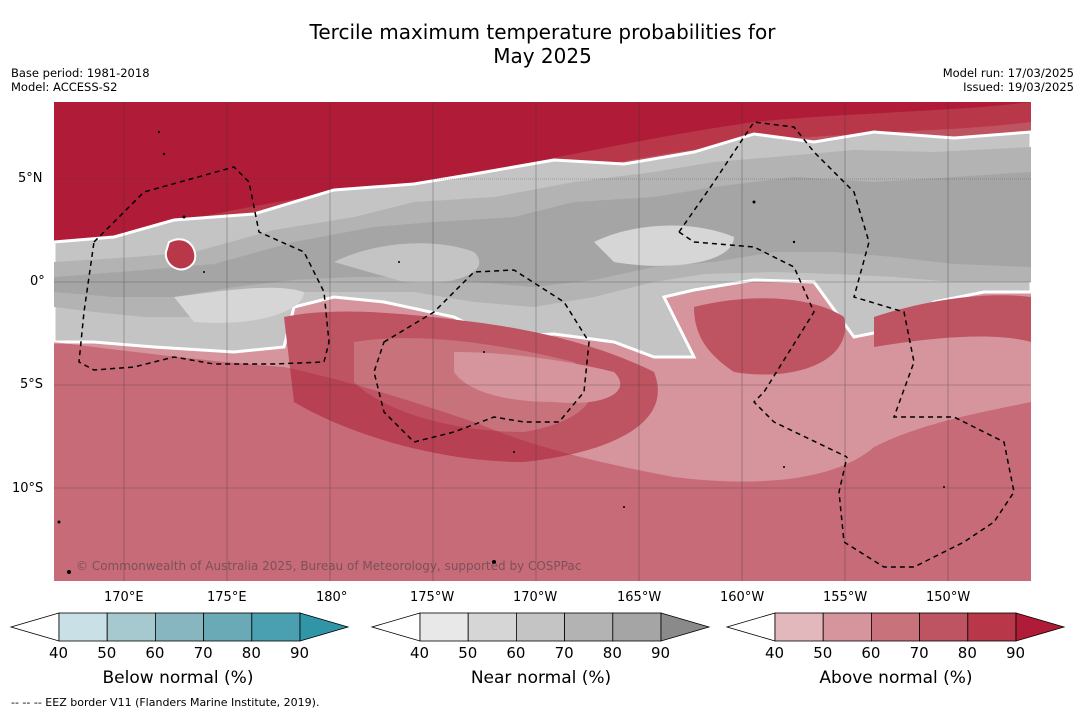 This screenshot has height=713, width=1085. What do you see at coordinates (420, 653) in the screenshot?
I see `colorbar-near-tick: 40` at bounding box center [420, 653].